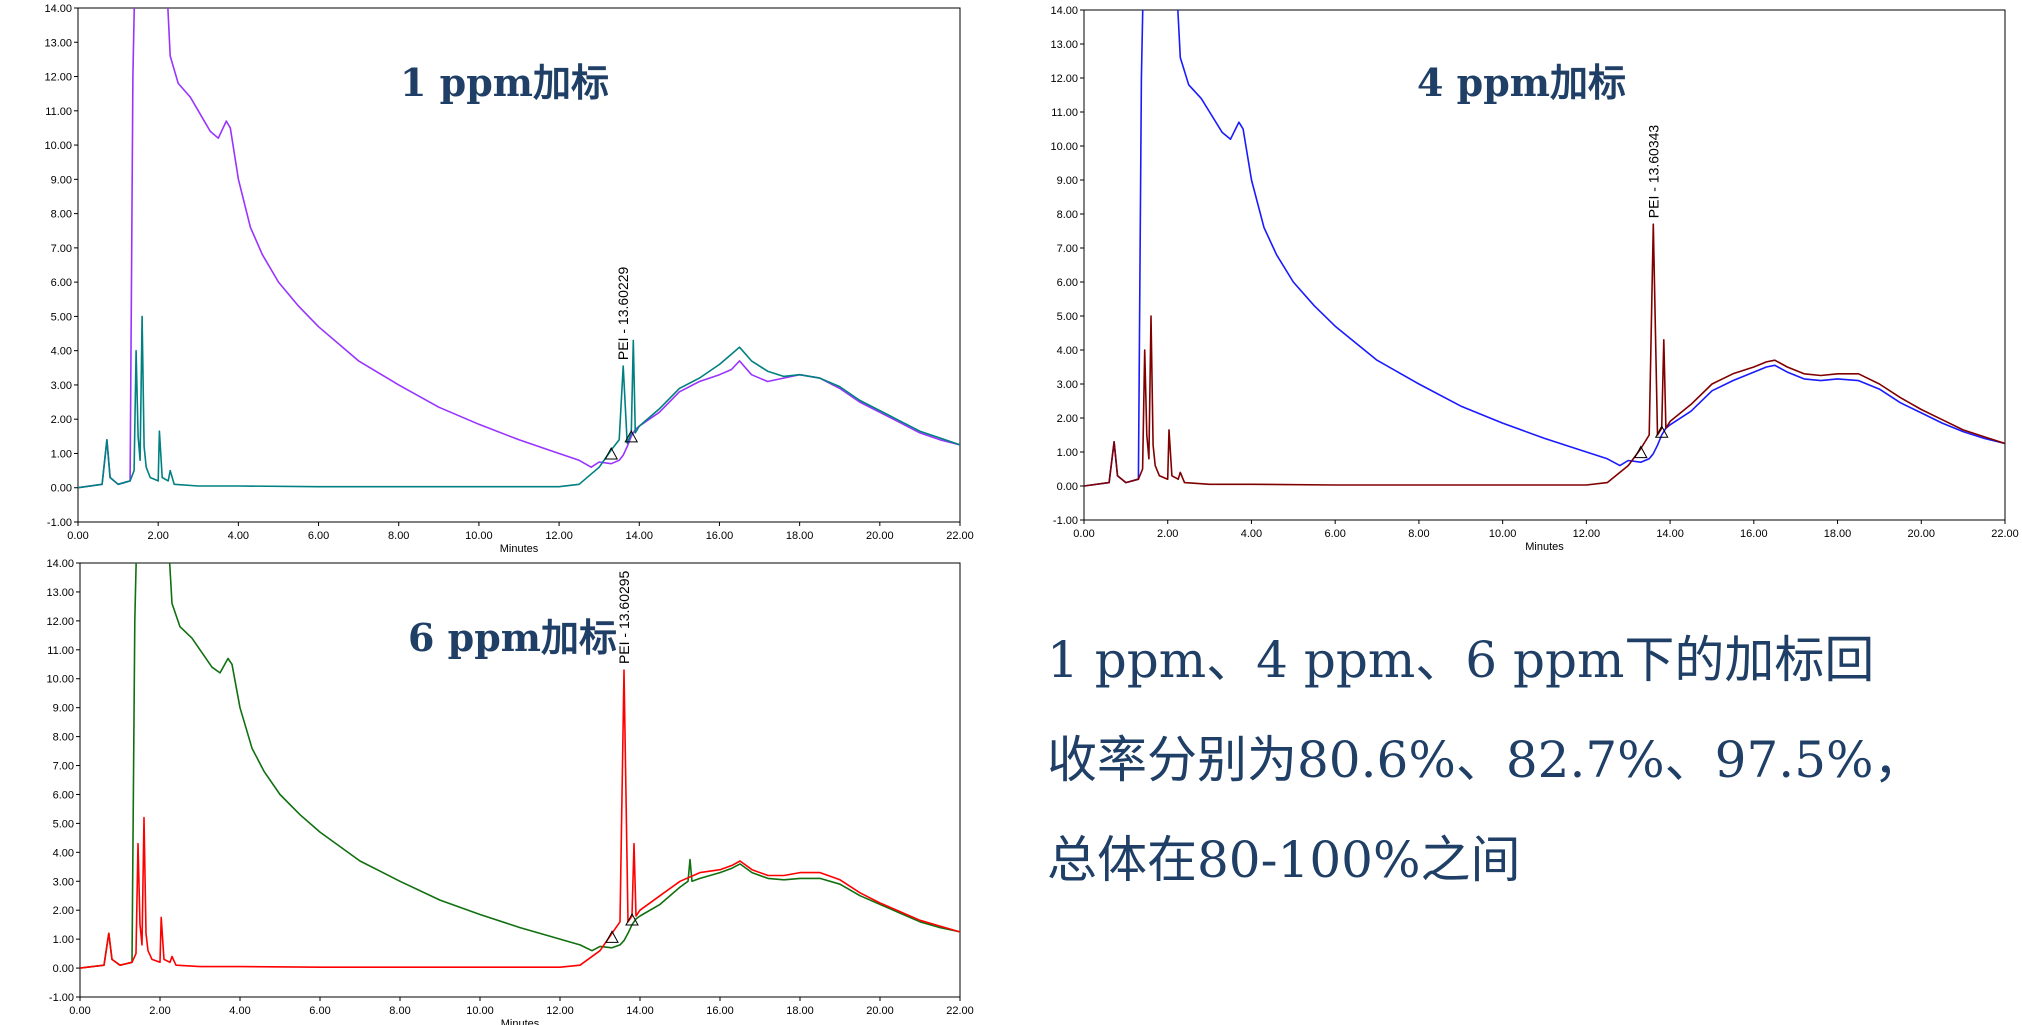 This screenshot has width=2022, height=1025. I want to click on peak-label: PEI - 13.60229, so click(623, 313).